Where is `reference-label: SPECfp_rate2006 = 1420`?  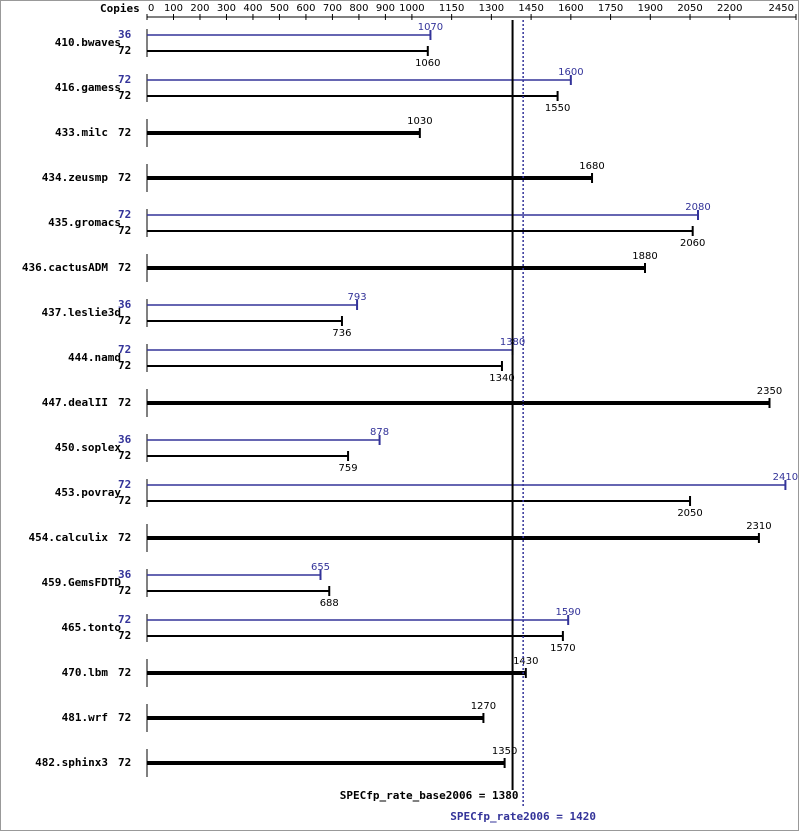
reference-label: SPECfp_rate2006 = 1420 is located at coordinates (523, 816).